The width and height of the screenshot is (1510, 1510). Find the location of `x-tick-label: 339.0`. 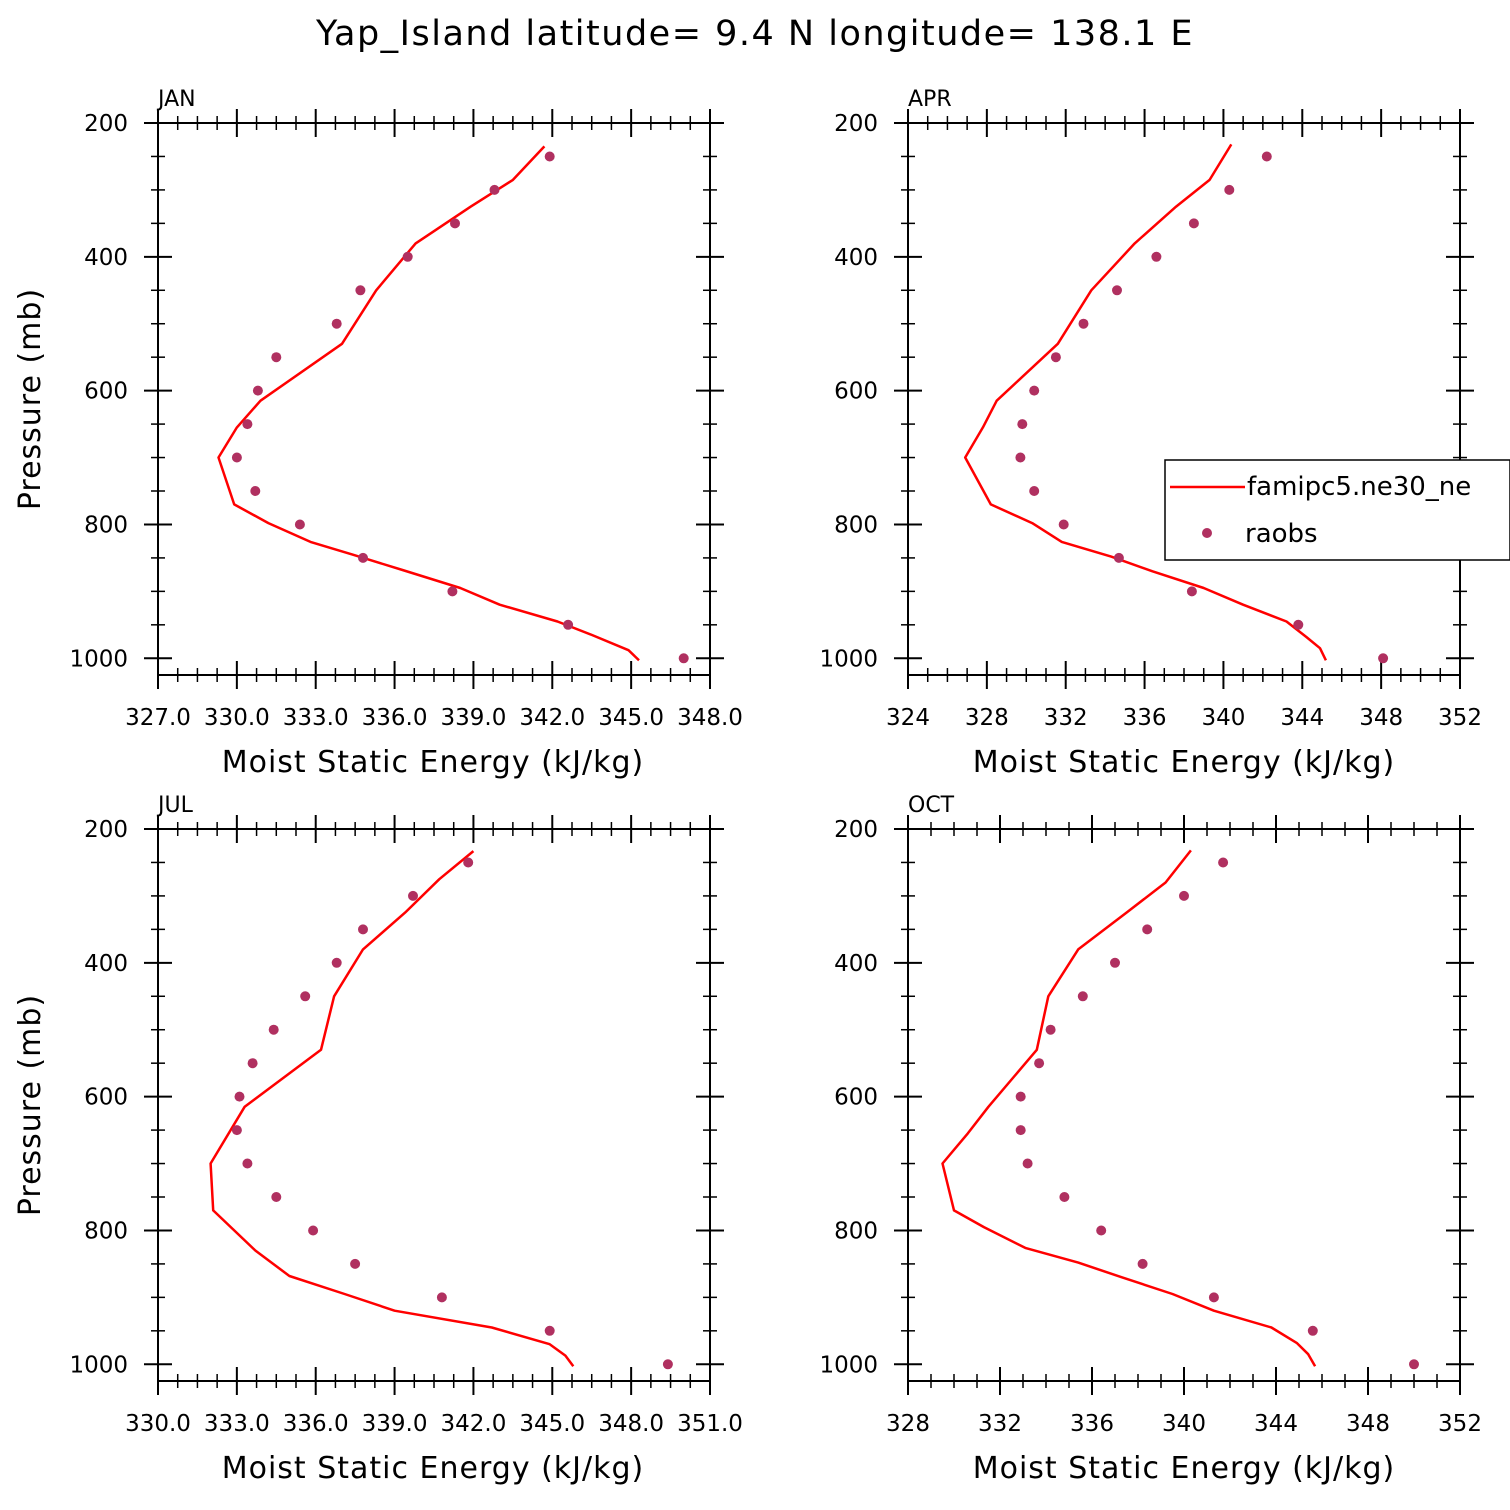

x-tick-label: 339.0 is located at coordinates (473, 718).